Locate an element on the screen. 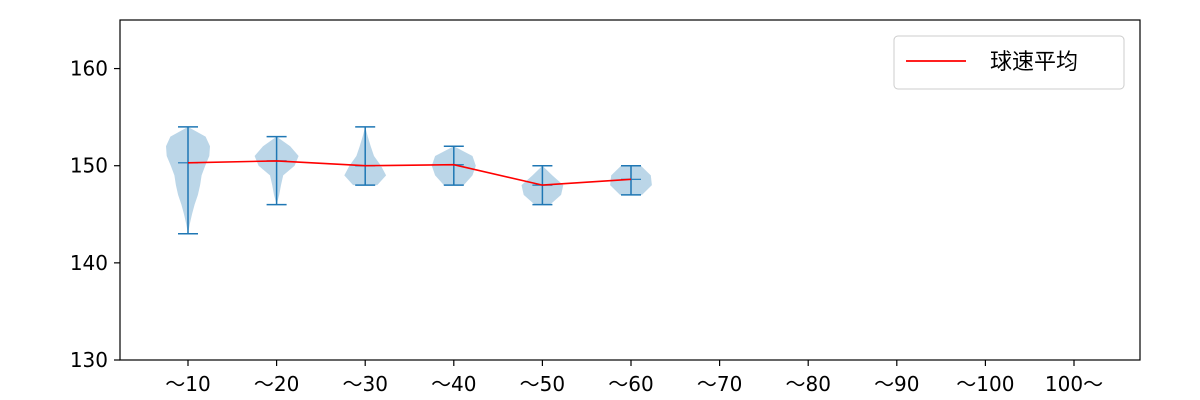 The width and height of the screenshot is (1200, 400). y-axis-ticks: 130 140 150 160 is located at coordinates (95, 214).